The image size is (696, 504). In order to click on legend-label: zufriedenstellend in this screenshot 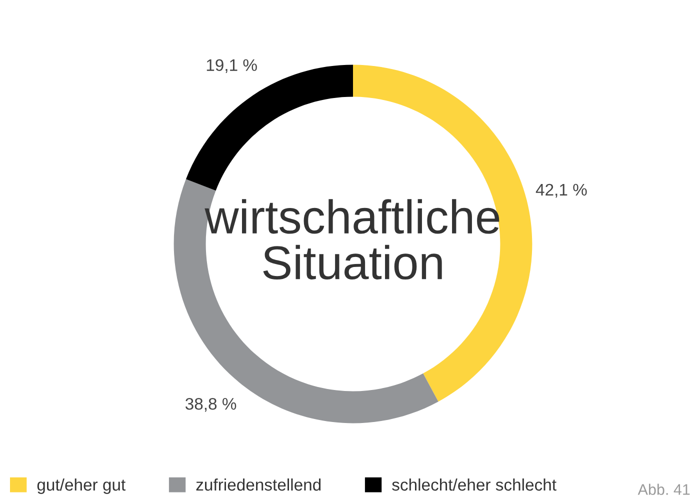, I will do `click(258, 484)`.